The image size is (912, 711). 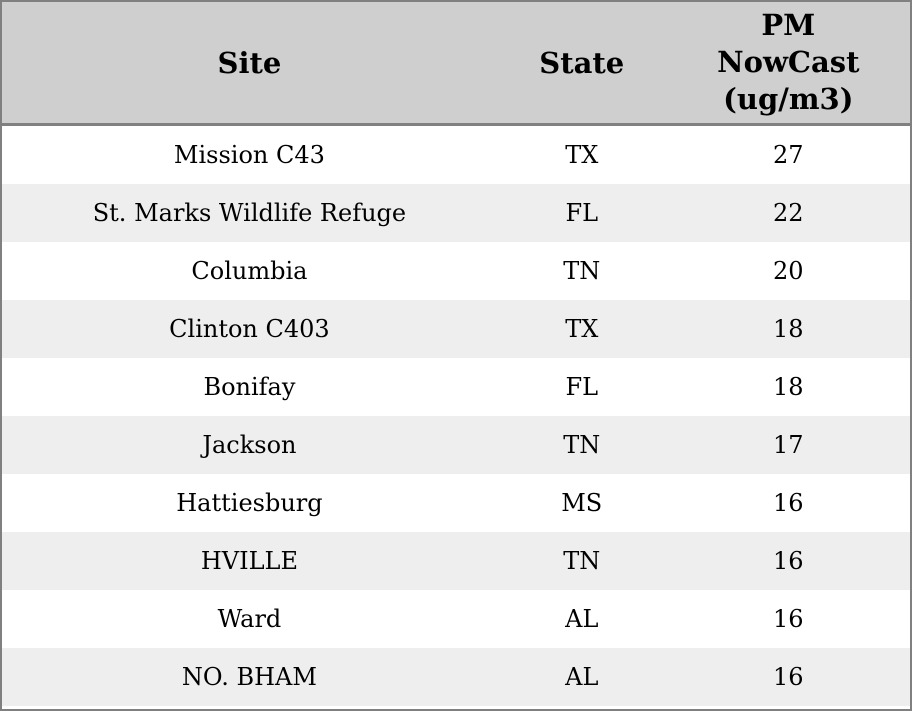 I want to click on table-row: St. Marks Wildlife Refuge FL 22, so click(x=456, y=213).